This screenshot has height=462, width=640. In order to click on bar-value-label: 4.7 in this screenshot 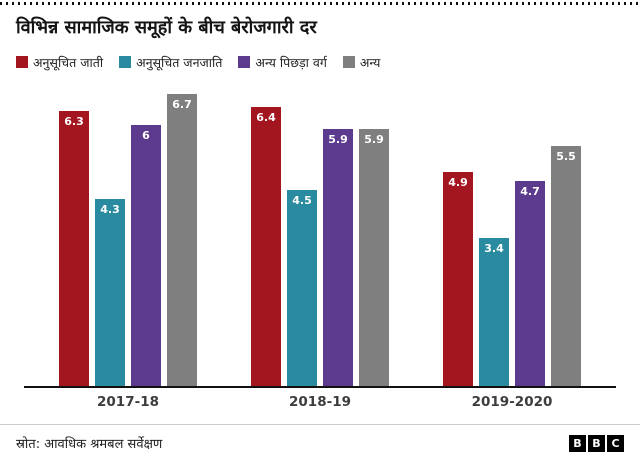, I will do `click(530, 191)`.